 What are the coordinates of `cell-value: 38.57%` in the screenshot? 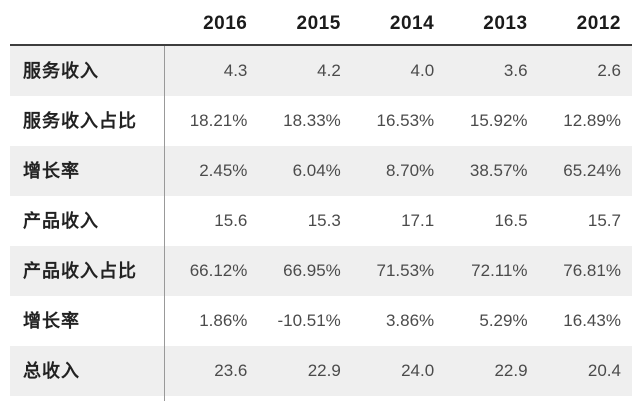 It's located at (498, 170).